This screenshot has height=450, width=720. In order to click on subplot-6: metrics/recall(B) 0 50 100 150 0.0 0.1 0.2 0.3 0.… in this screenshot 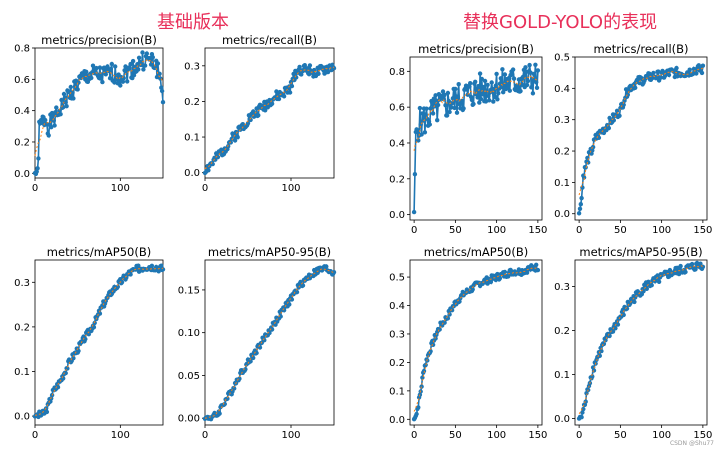, I will do `click(633, 139)`.